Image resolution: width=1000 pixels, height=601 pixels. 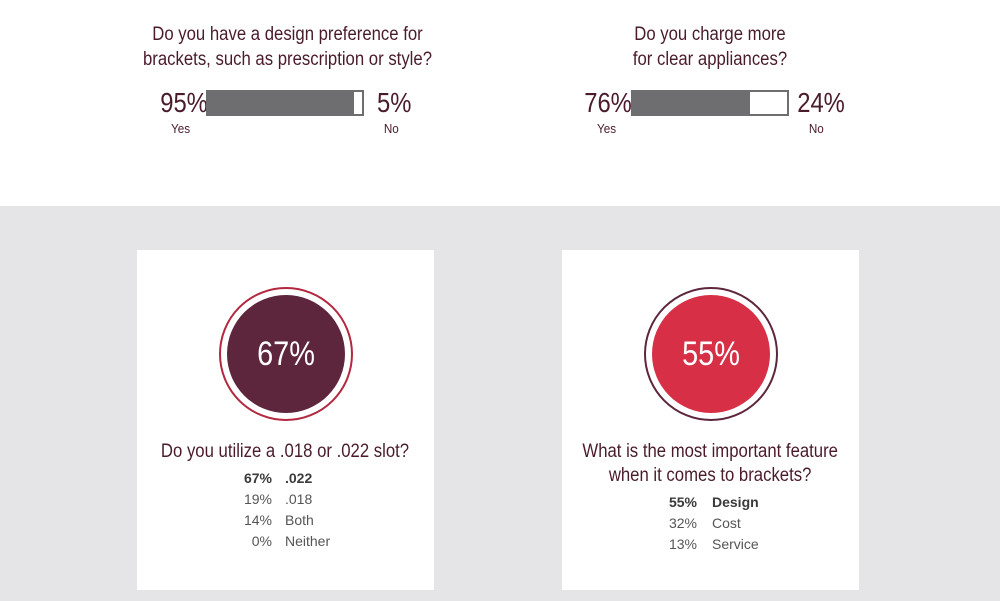 I want to click on c2-row-label: Design, so click(x=735, y=502).